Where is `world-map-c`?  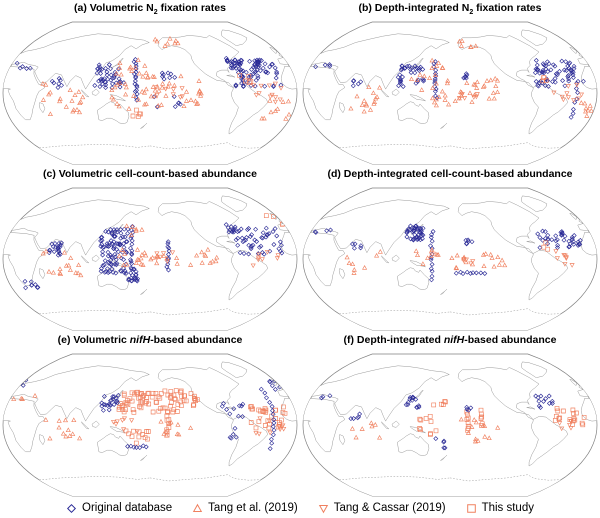 world-map-c is located at coordinates (150, 258).